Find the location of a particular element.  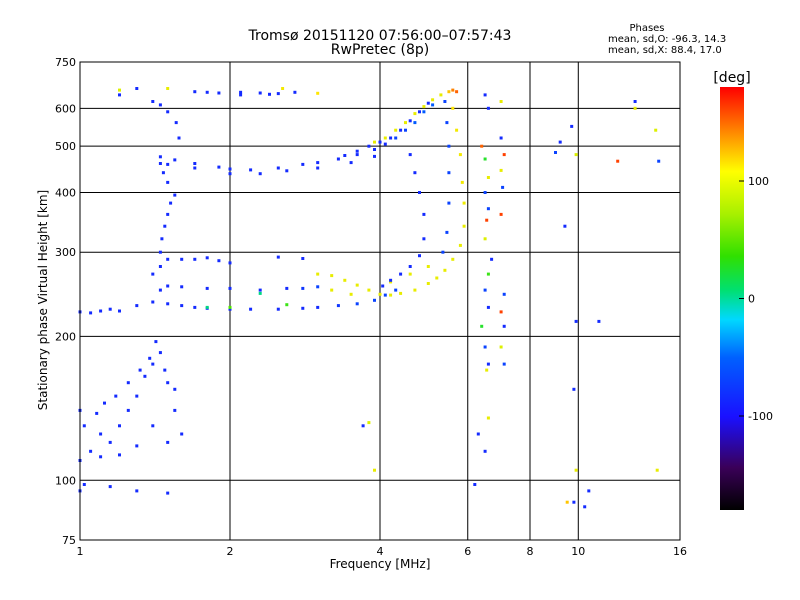

colorbar-tick-label: 100 is located at coordinates (758, 181).